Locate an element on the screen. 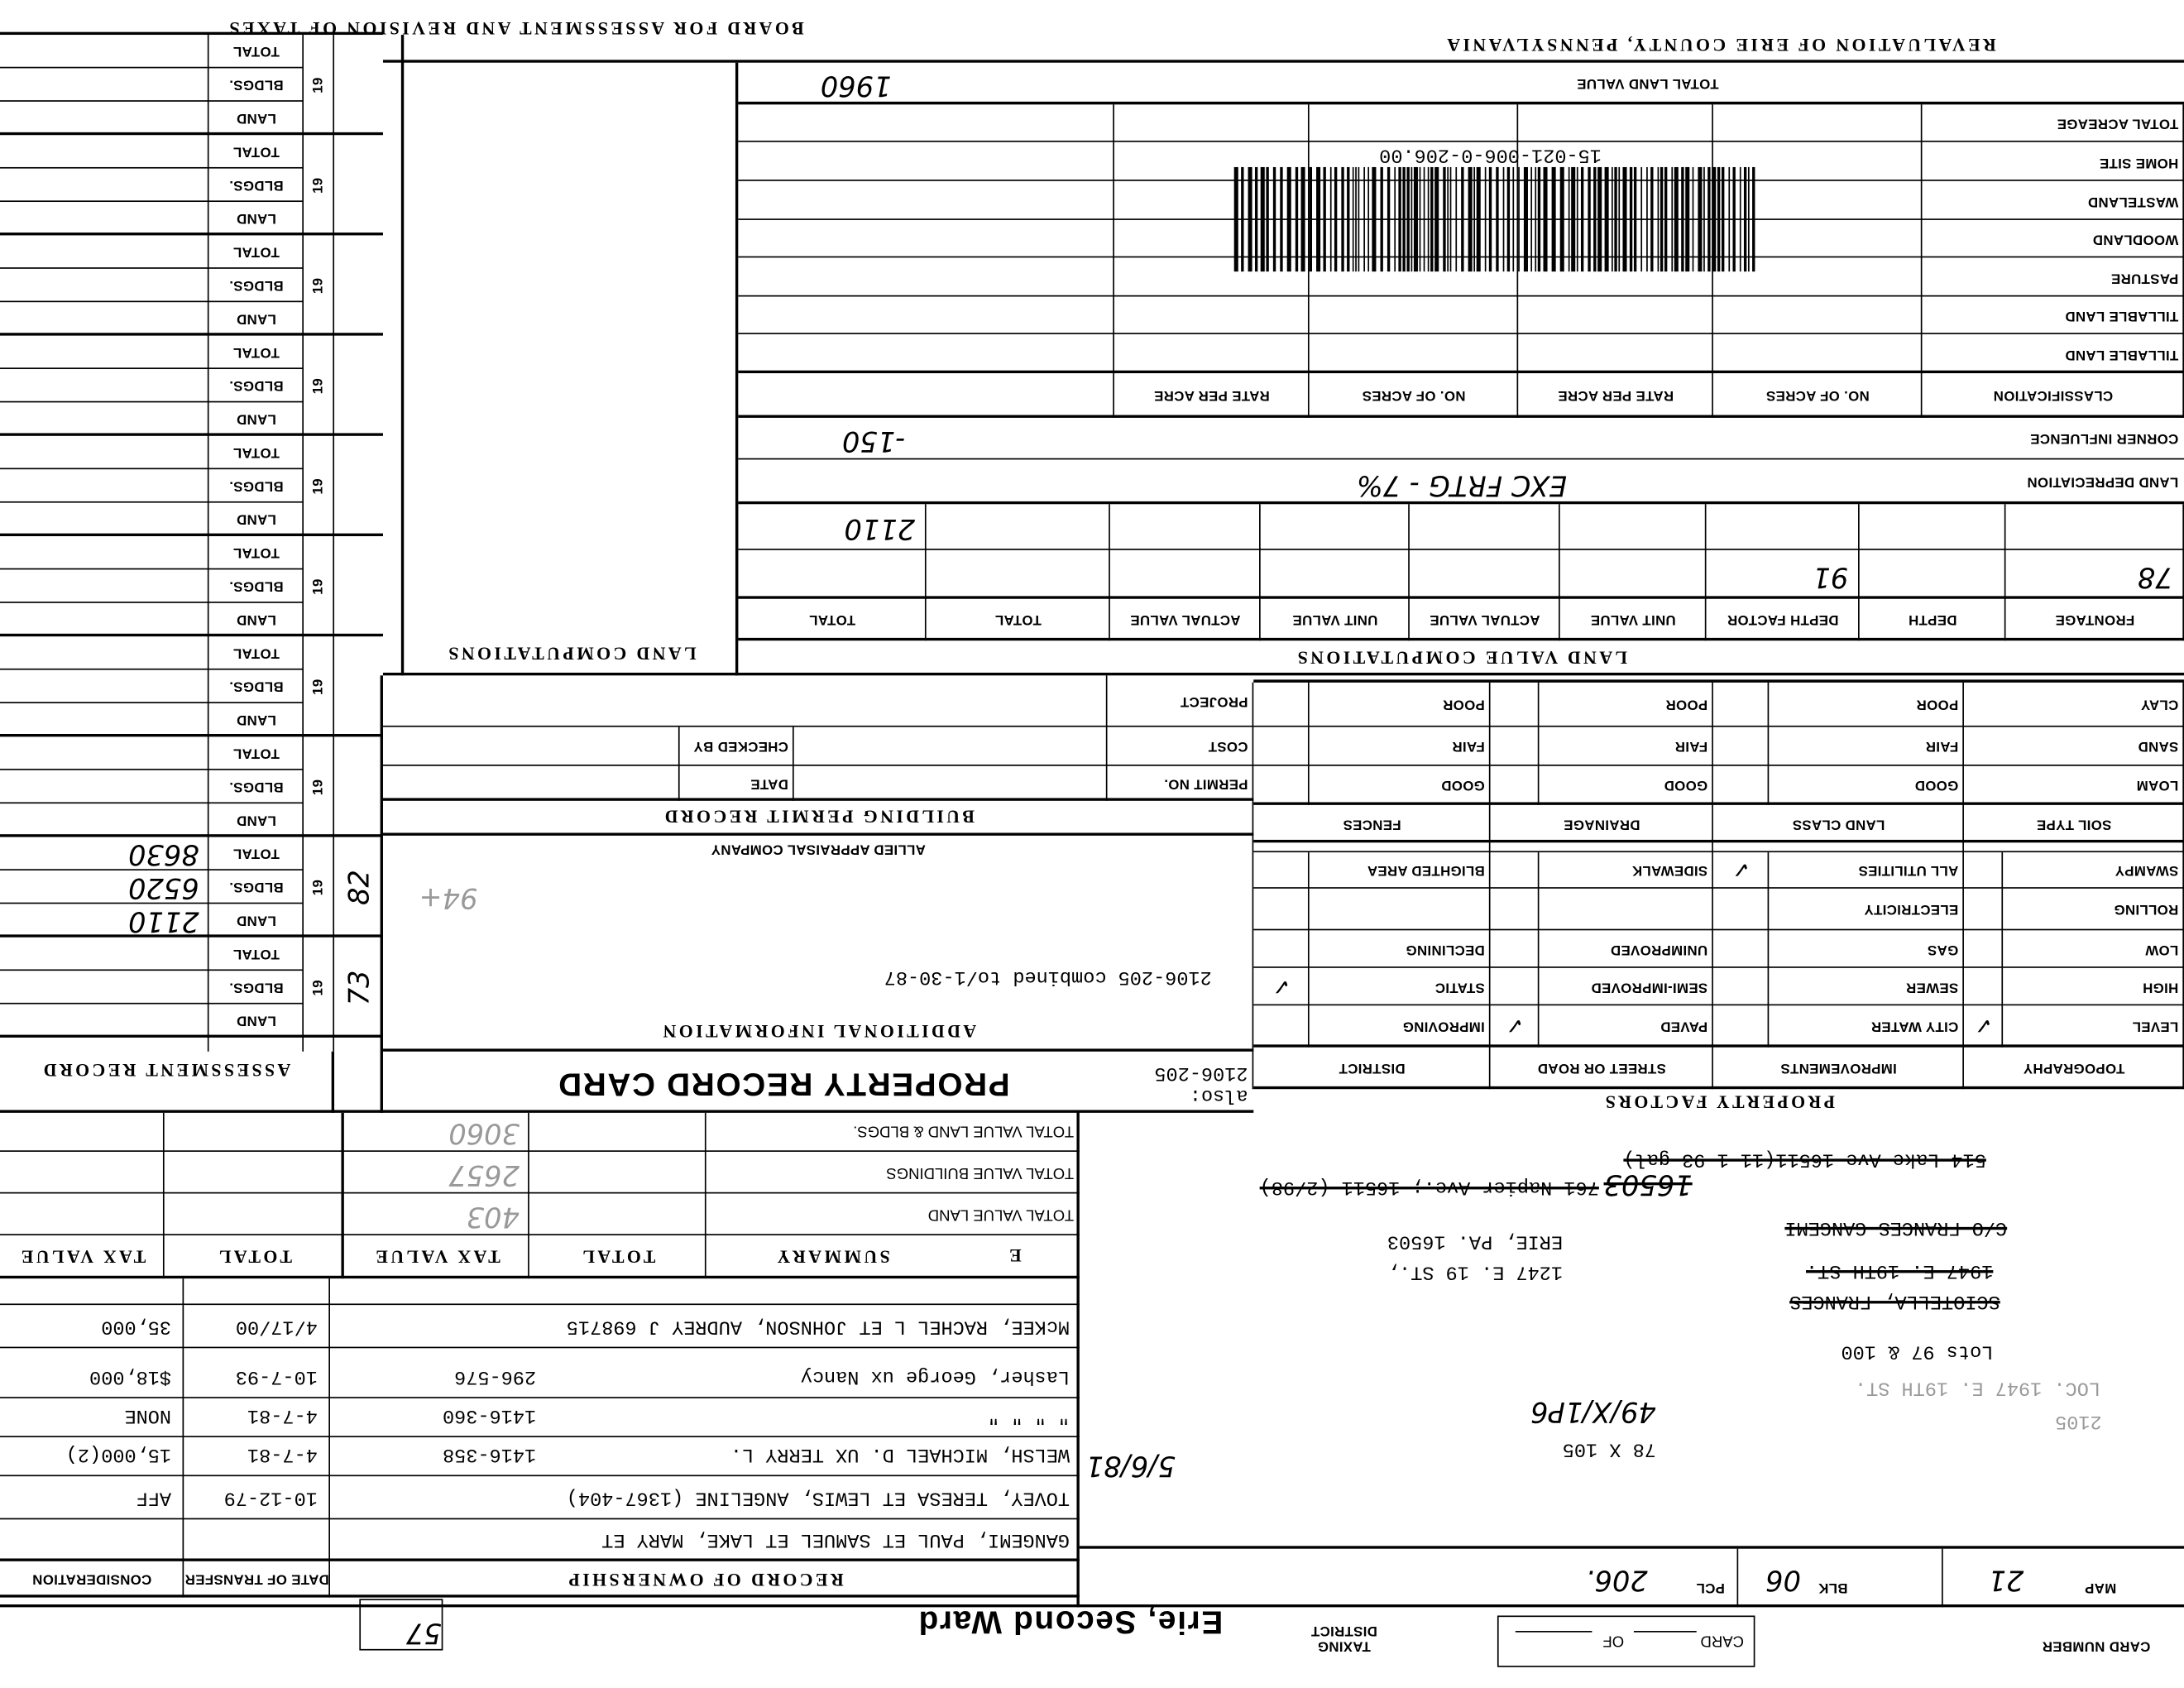 The height and width of the screenshot is (1688, 2184). owner-name: GANGEMI, PAUL ET SAMUEL ET LAKE, MARY ET is located at coordinates (835, 1539).